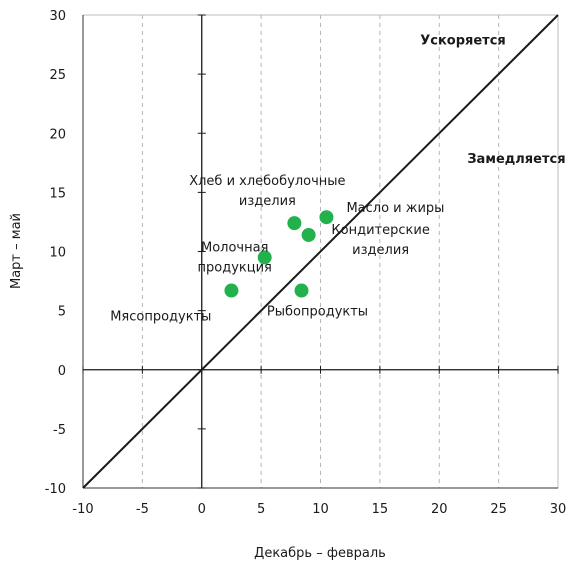 Image resolution: width=571 pixels, height=565 pixels. Describe the element at coordinates (62, 312) in the screenshot. I see `y-tick-label: 5` at that location.